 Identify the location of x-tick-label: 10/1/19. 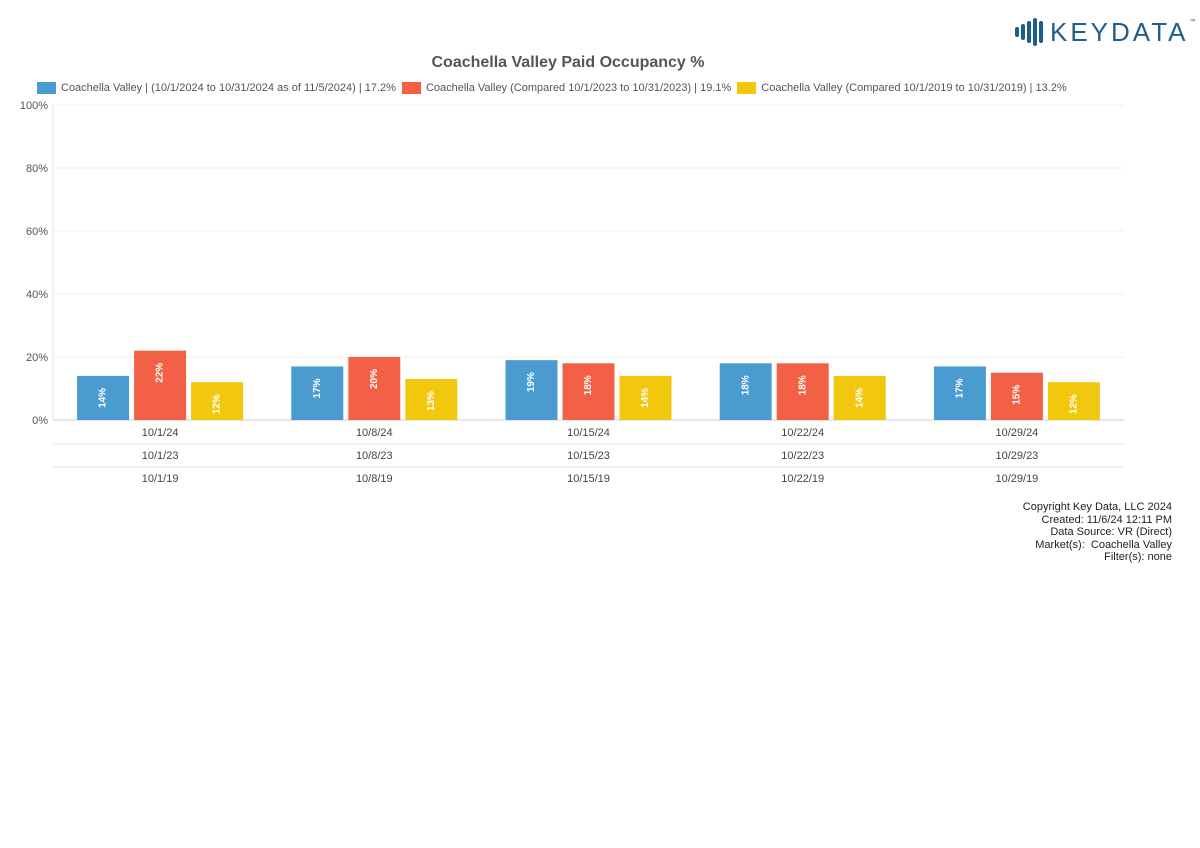
(160, 479).